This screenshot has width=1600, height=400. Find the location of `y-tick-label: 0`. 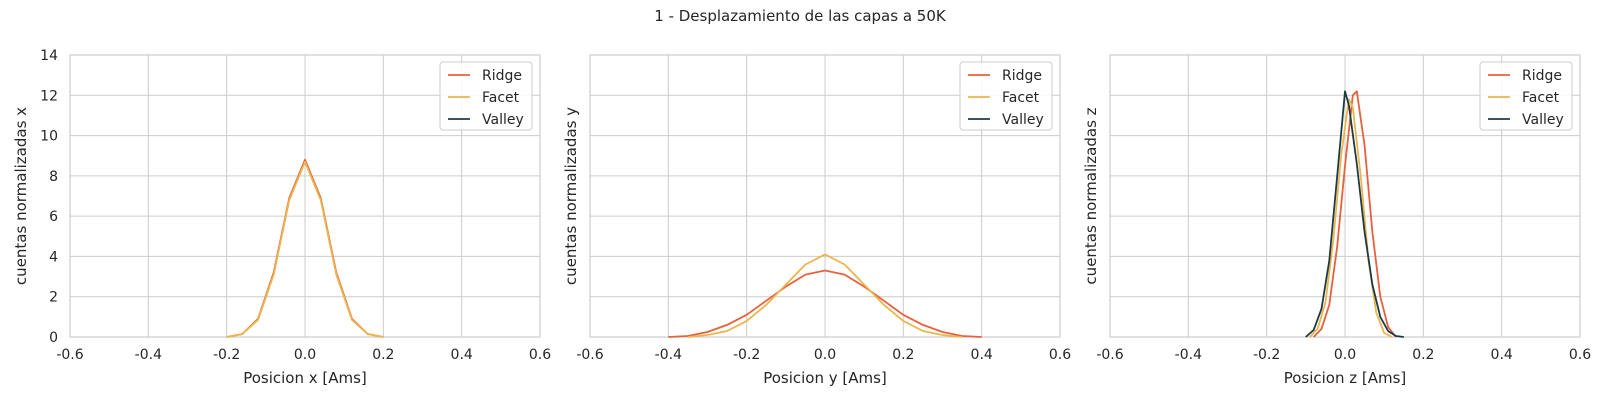

y-tick-label: 0 is located at coordinates (53, 338).